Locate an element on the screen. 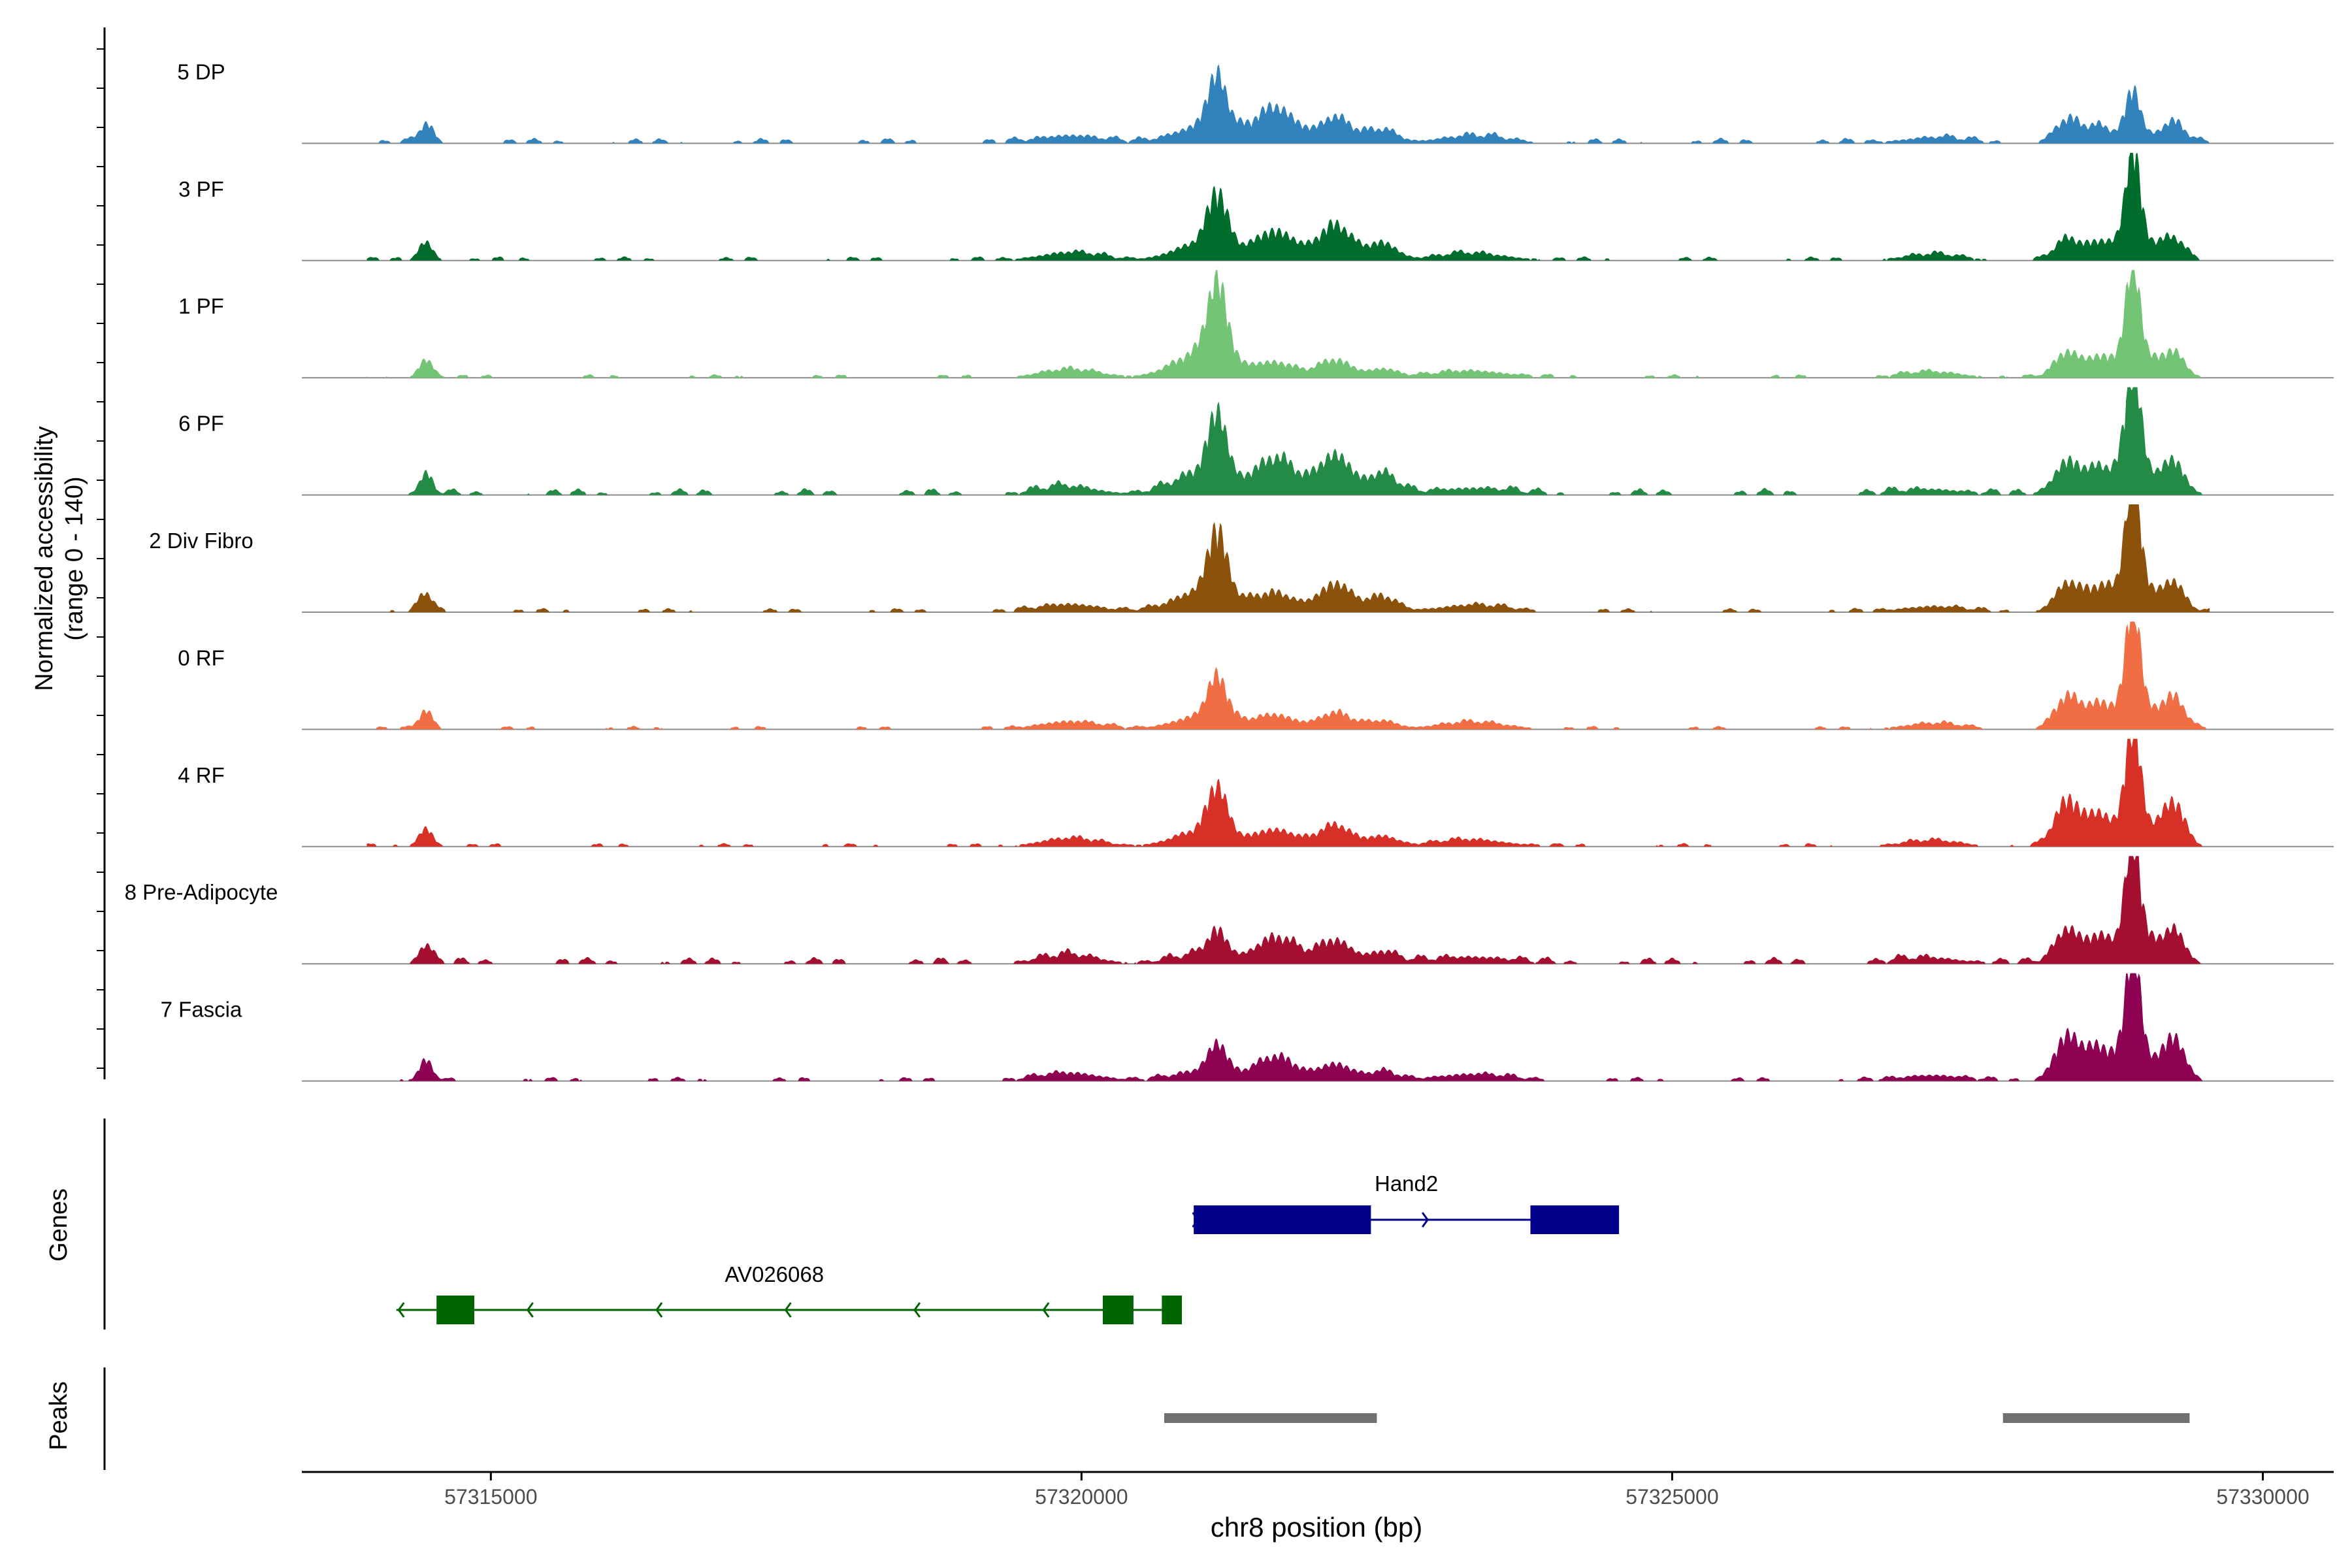  coverage-area-6-pf is located at coordinates (1288, 441).